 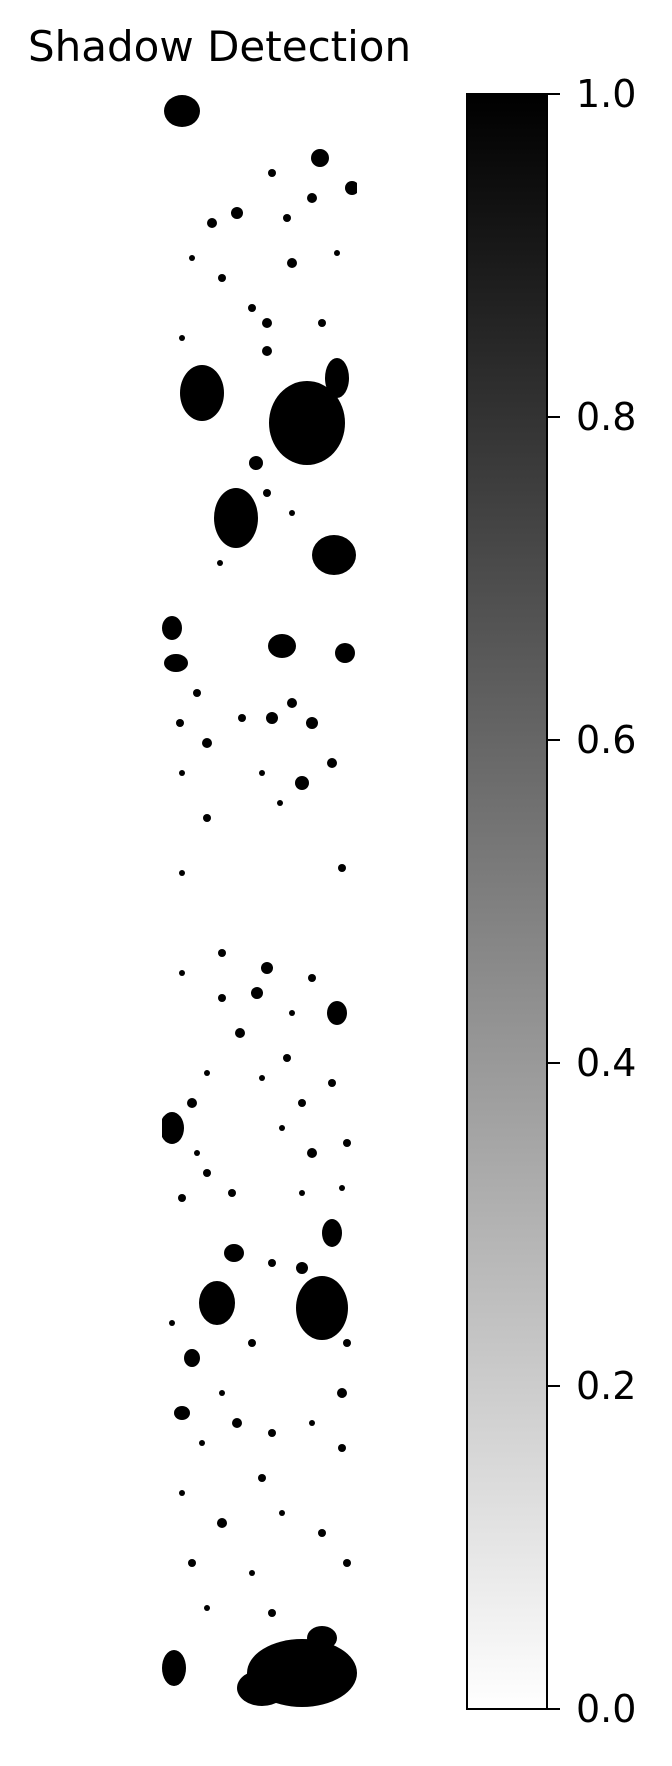 What do you see at coordinates (507, 901) in the screenshot?
I see `colorbar` at bounding box center [507, 901].